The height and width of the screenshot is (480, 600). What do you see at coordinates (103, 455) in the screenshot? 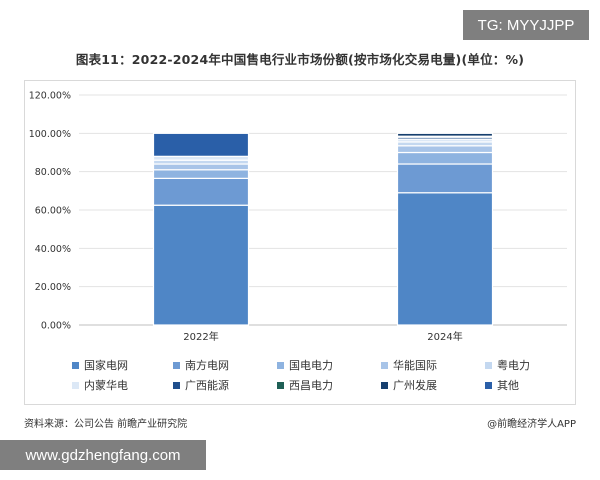
I see `site-watermark: www.gdzhengfang.com` at bounding box center [103, 455].